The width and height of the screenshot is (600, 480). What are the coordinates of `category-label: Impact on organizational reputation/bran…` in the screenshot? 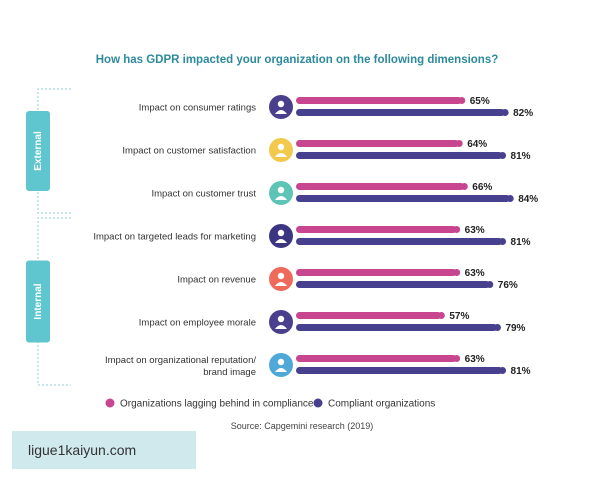 It's located at (180, 366).